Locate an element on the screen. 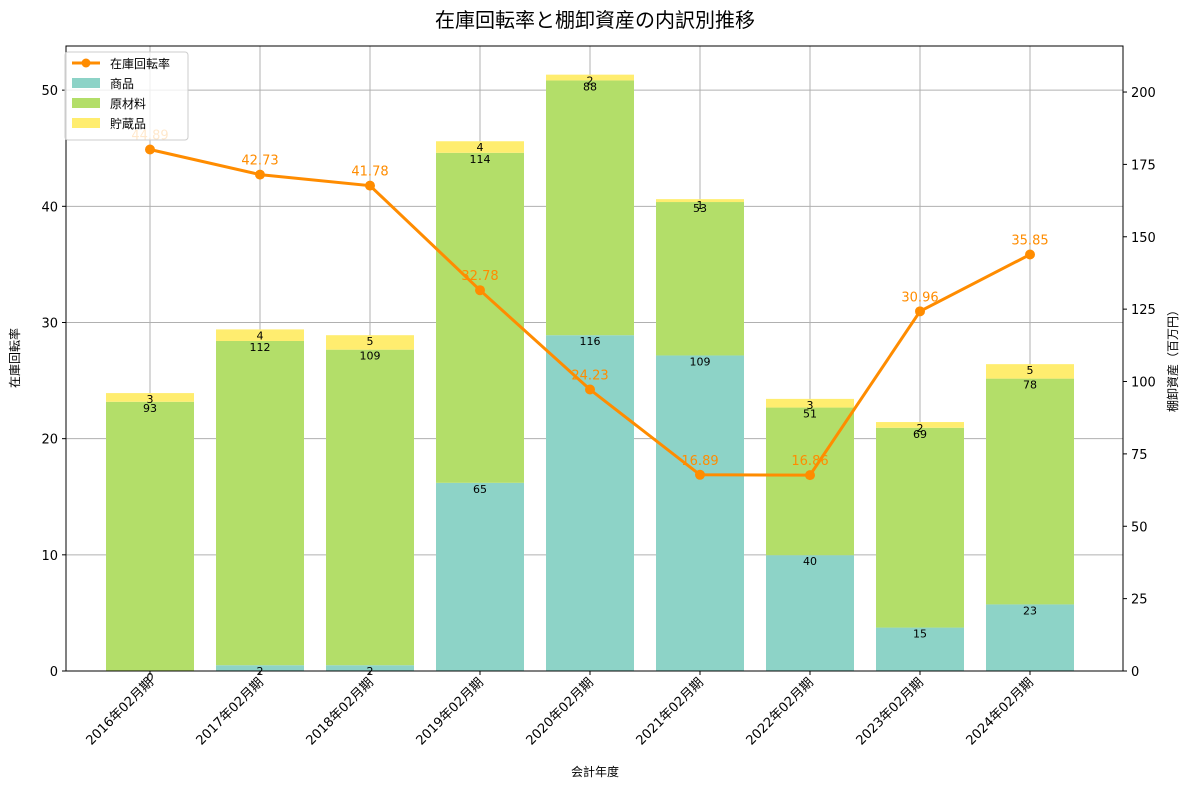 This screenshot has width=1189, height=789. legend-label: 在庫回転率 is located at coordinates (140, 63).